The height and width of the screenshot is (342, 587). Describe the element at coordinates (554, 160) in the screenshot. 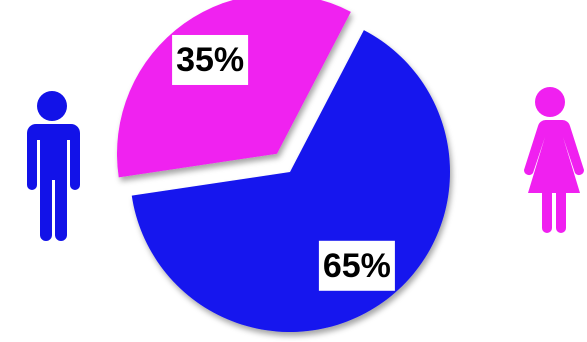

I see `female-icon` at that location.